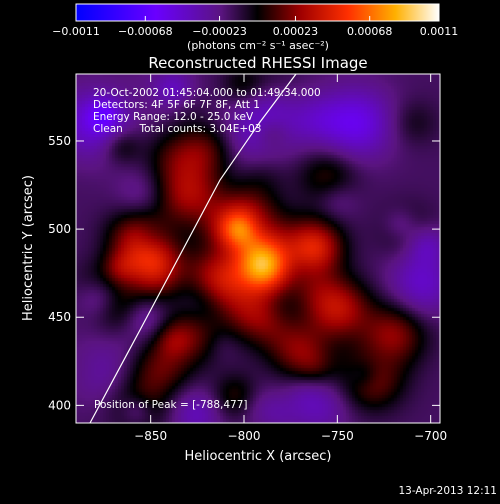 The height and width of the screenshot is (504, 500). I want to click on colorbar, so click(257, 12).